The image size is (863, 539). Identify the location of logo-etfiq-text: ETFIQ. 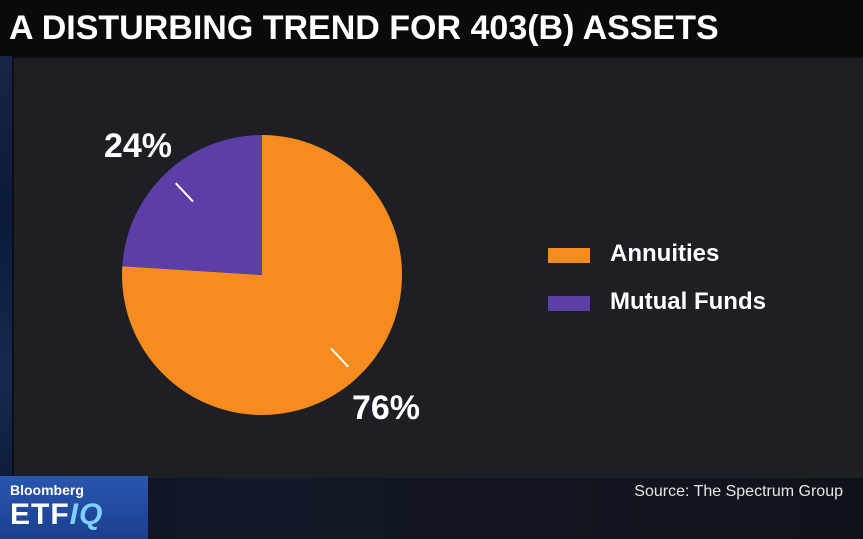
(56, 515).